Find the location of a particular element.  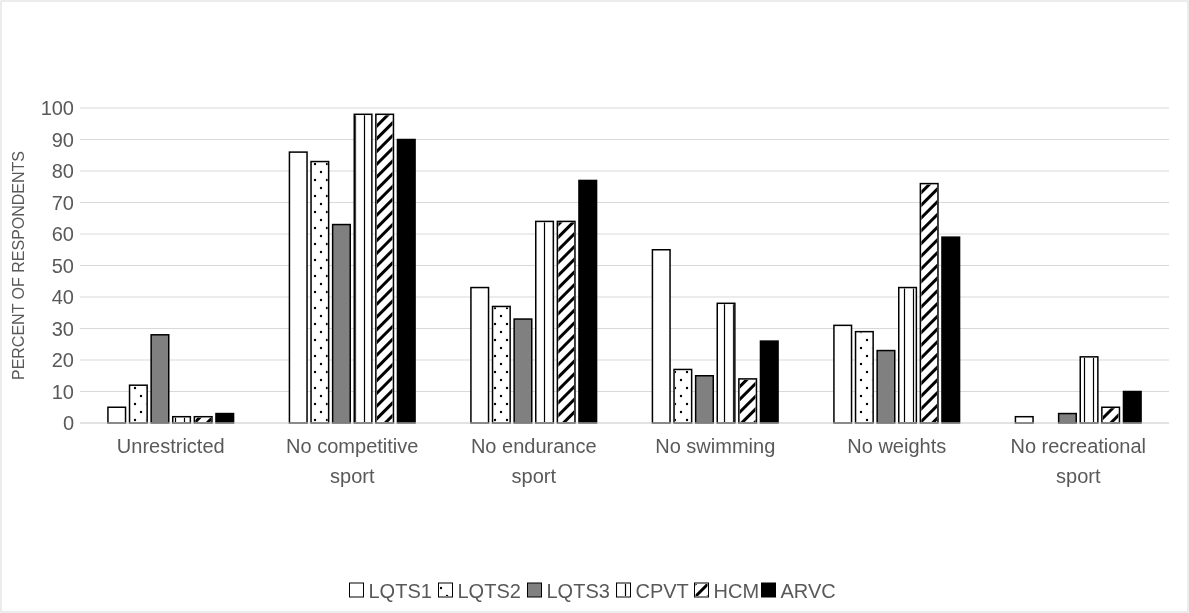

y-tick-label: 90 is located at coordinates (62, 139).